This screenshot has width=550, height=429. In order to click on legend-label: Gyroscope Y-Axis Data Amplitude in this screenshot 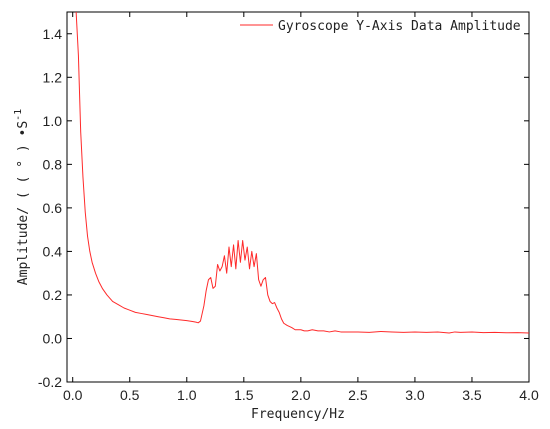, I will do `click(399, 26)`.